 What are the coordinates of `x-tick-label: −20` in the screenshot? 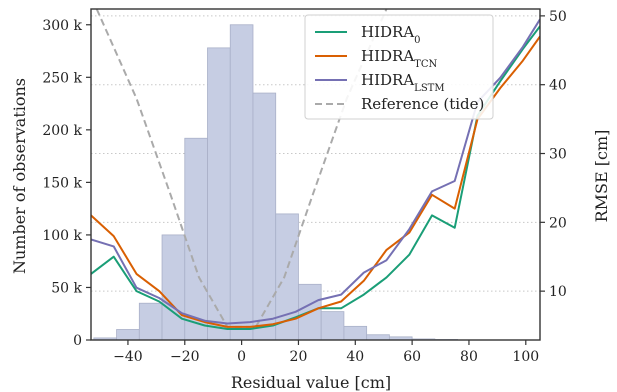 It's located at (185, 357).